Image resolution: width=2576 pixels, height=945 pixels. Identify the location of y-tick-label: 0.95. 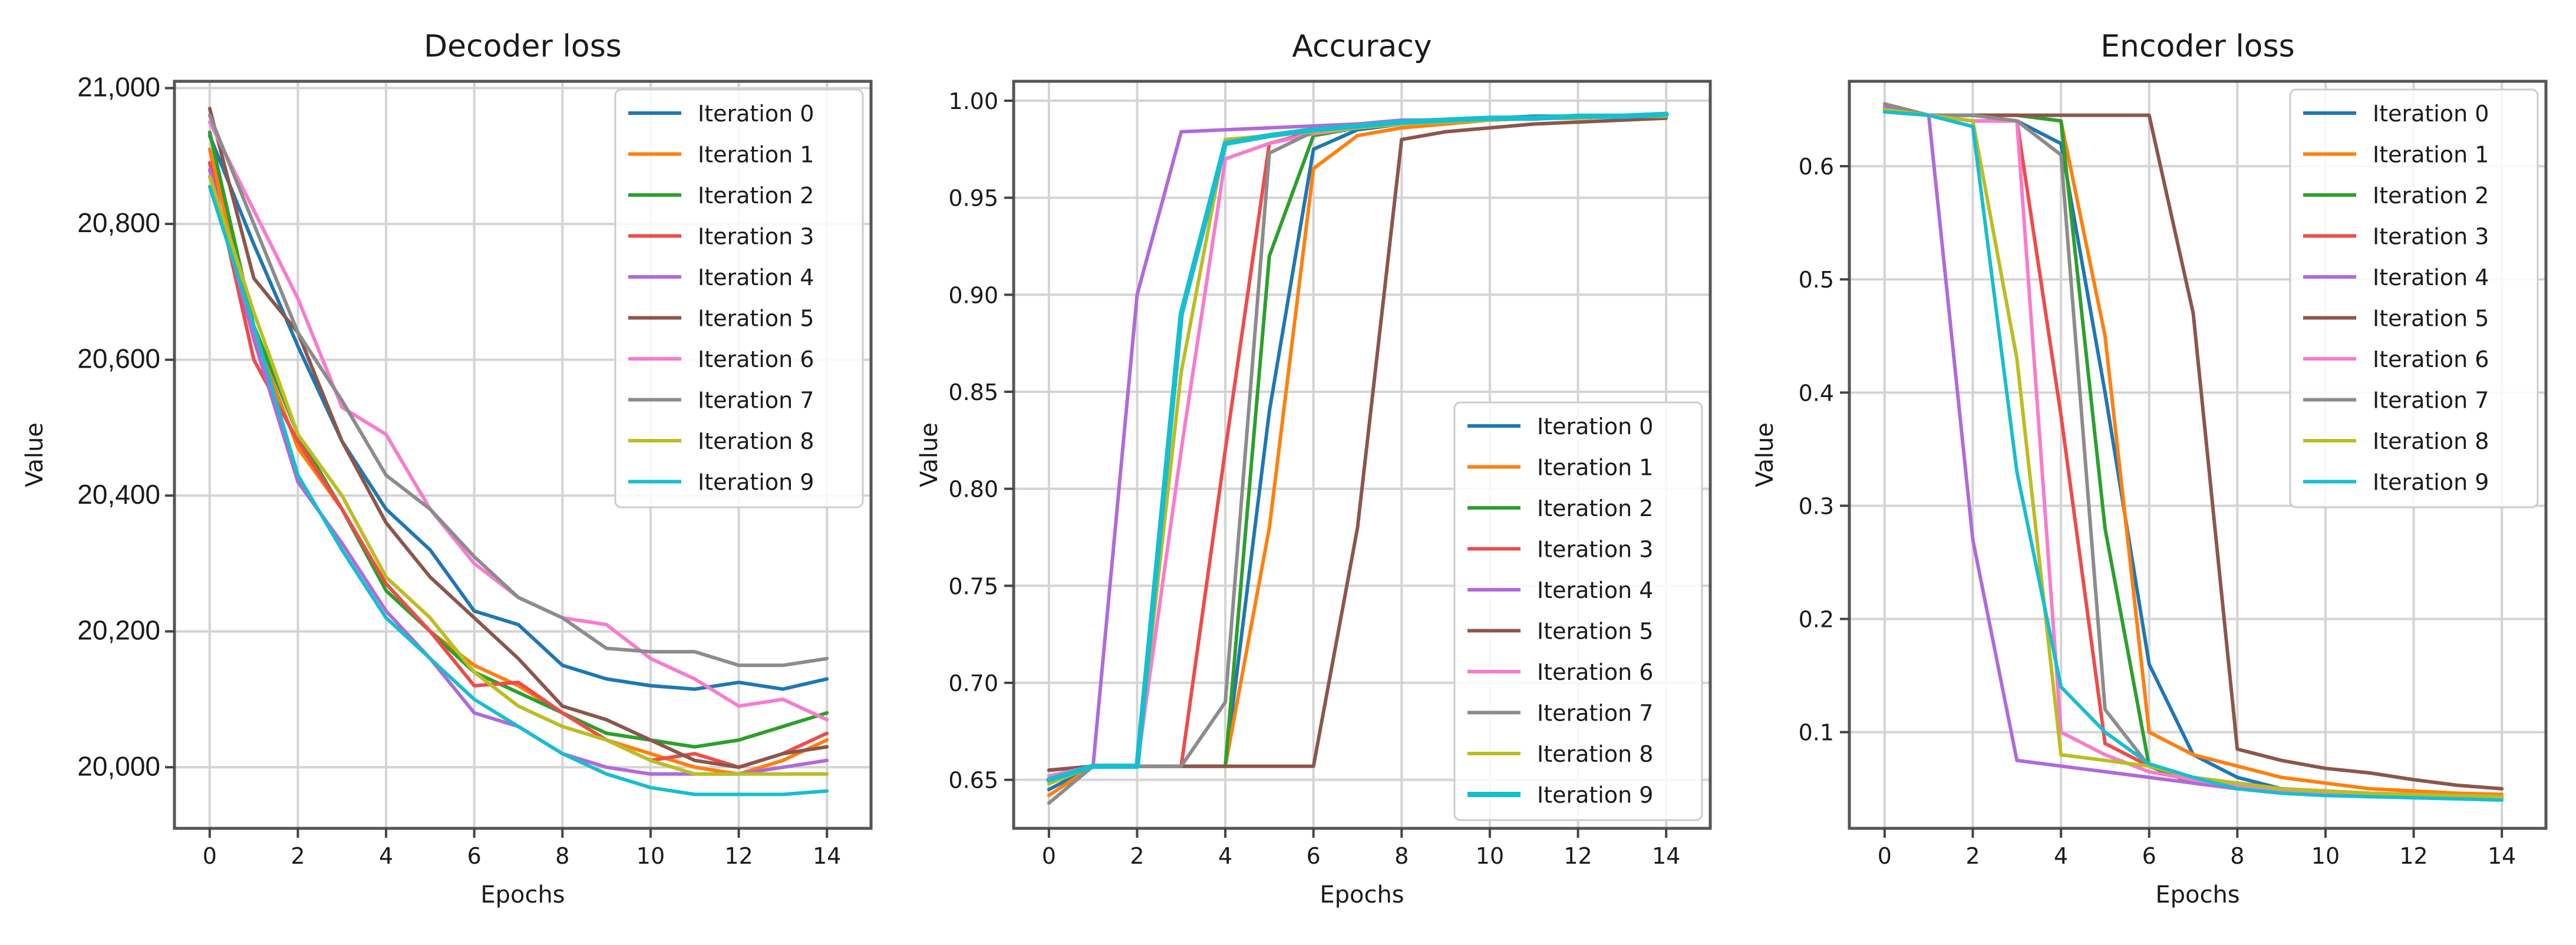
(973, 199).